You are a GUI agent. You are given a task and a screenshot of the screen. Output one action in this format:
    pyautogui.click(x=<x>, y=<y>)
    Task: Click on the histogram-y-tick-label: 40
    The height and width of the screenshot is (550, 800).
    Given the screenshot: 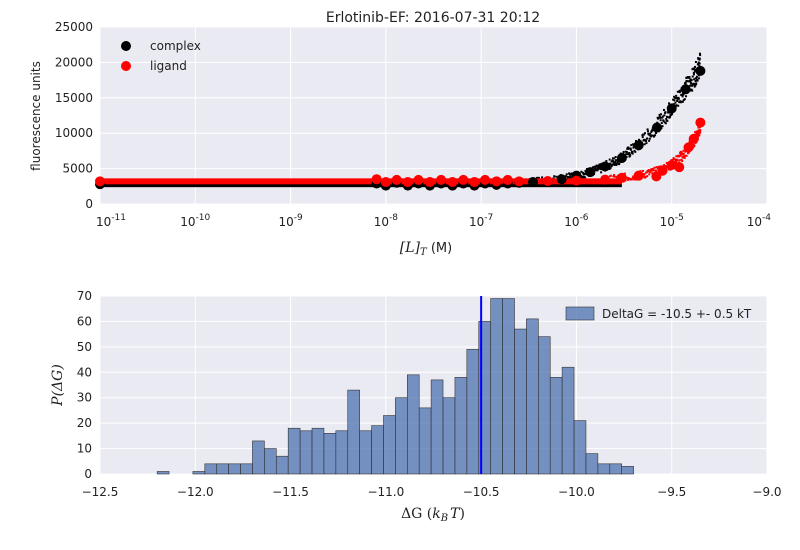 What is the action you would take?
    pyautogui.click(x=84, y=372)
    